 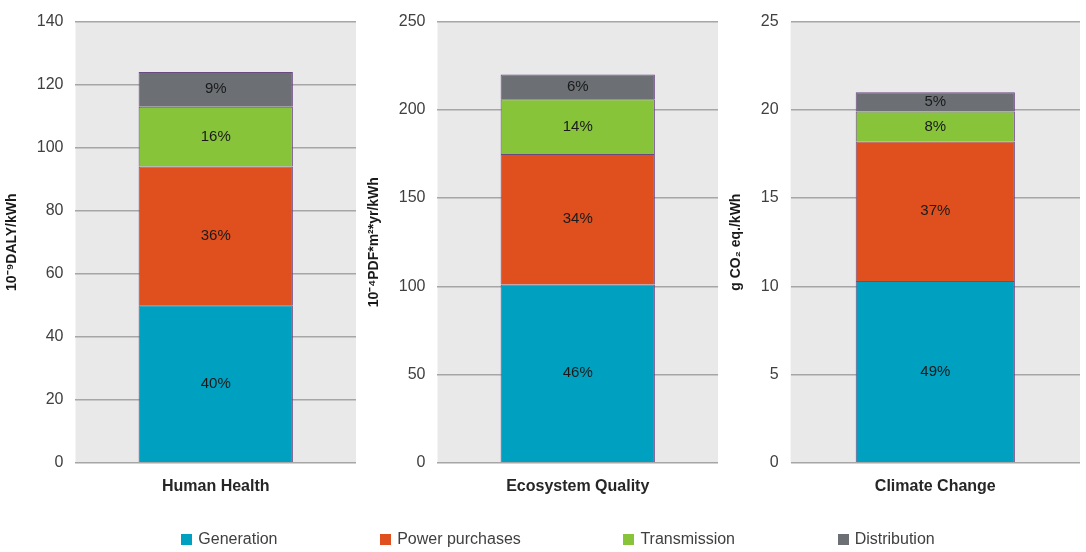 I want to click on annotation: 16%, so click(x=215, y=135).